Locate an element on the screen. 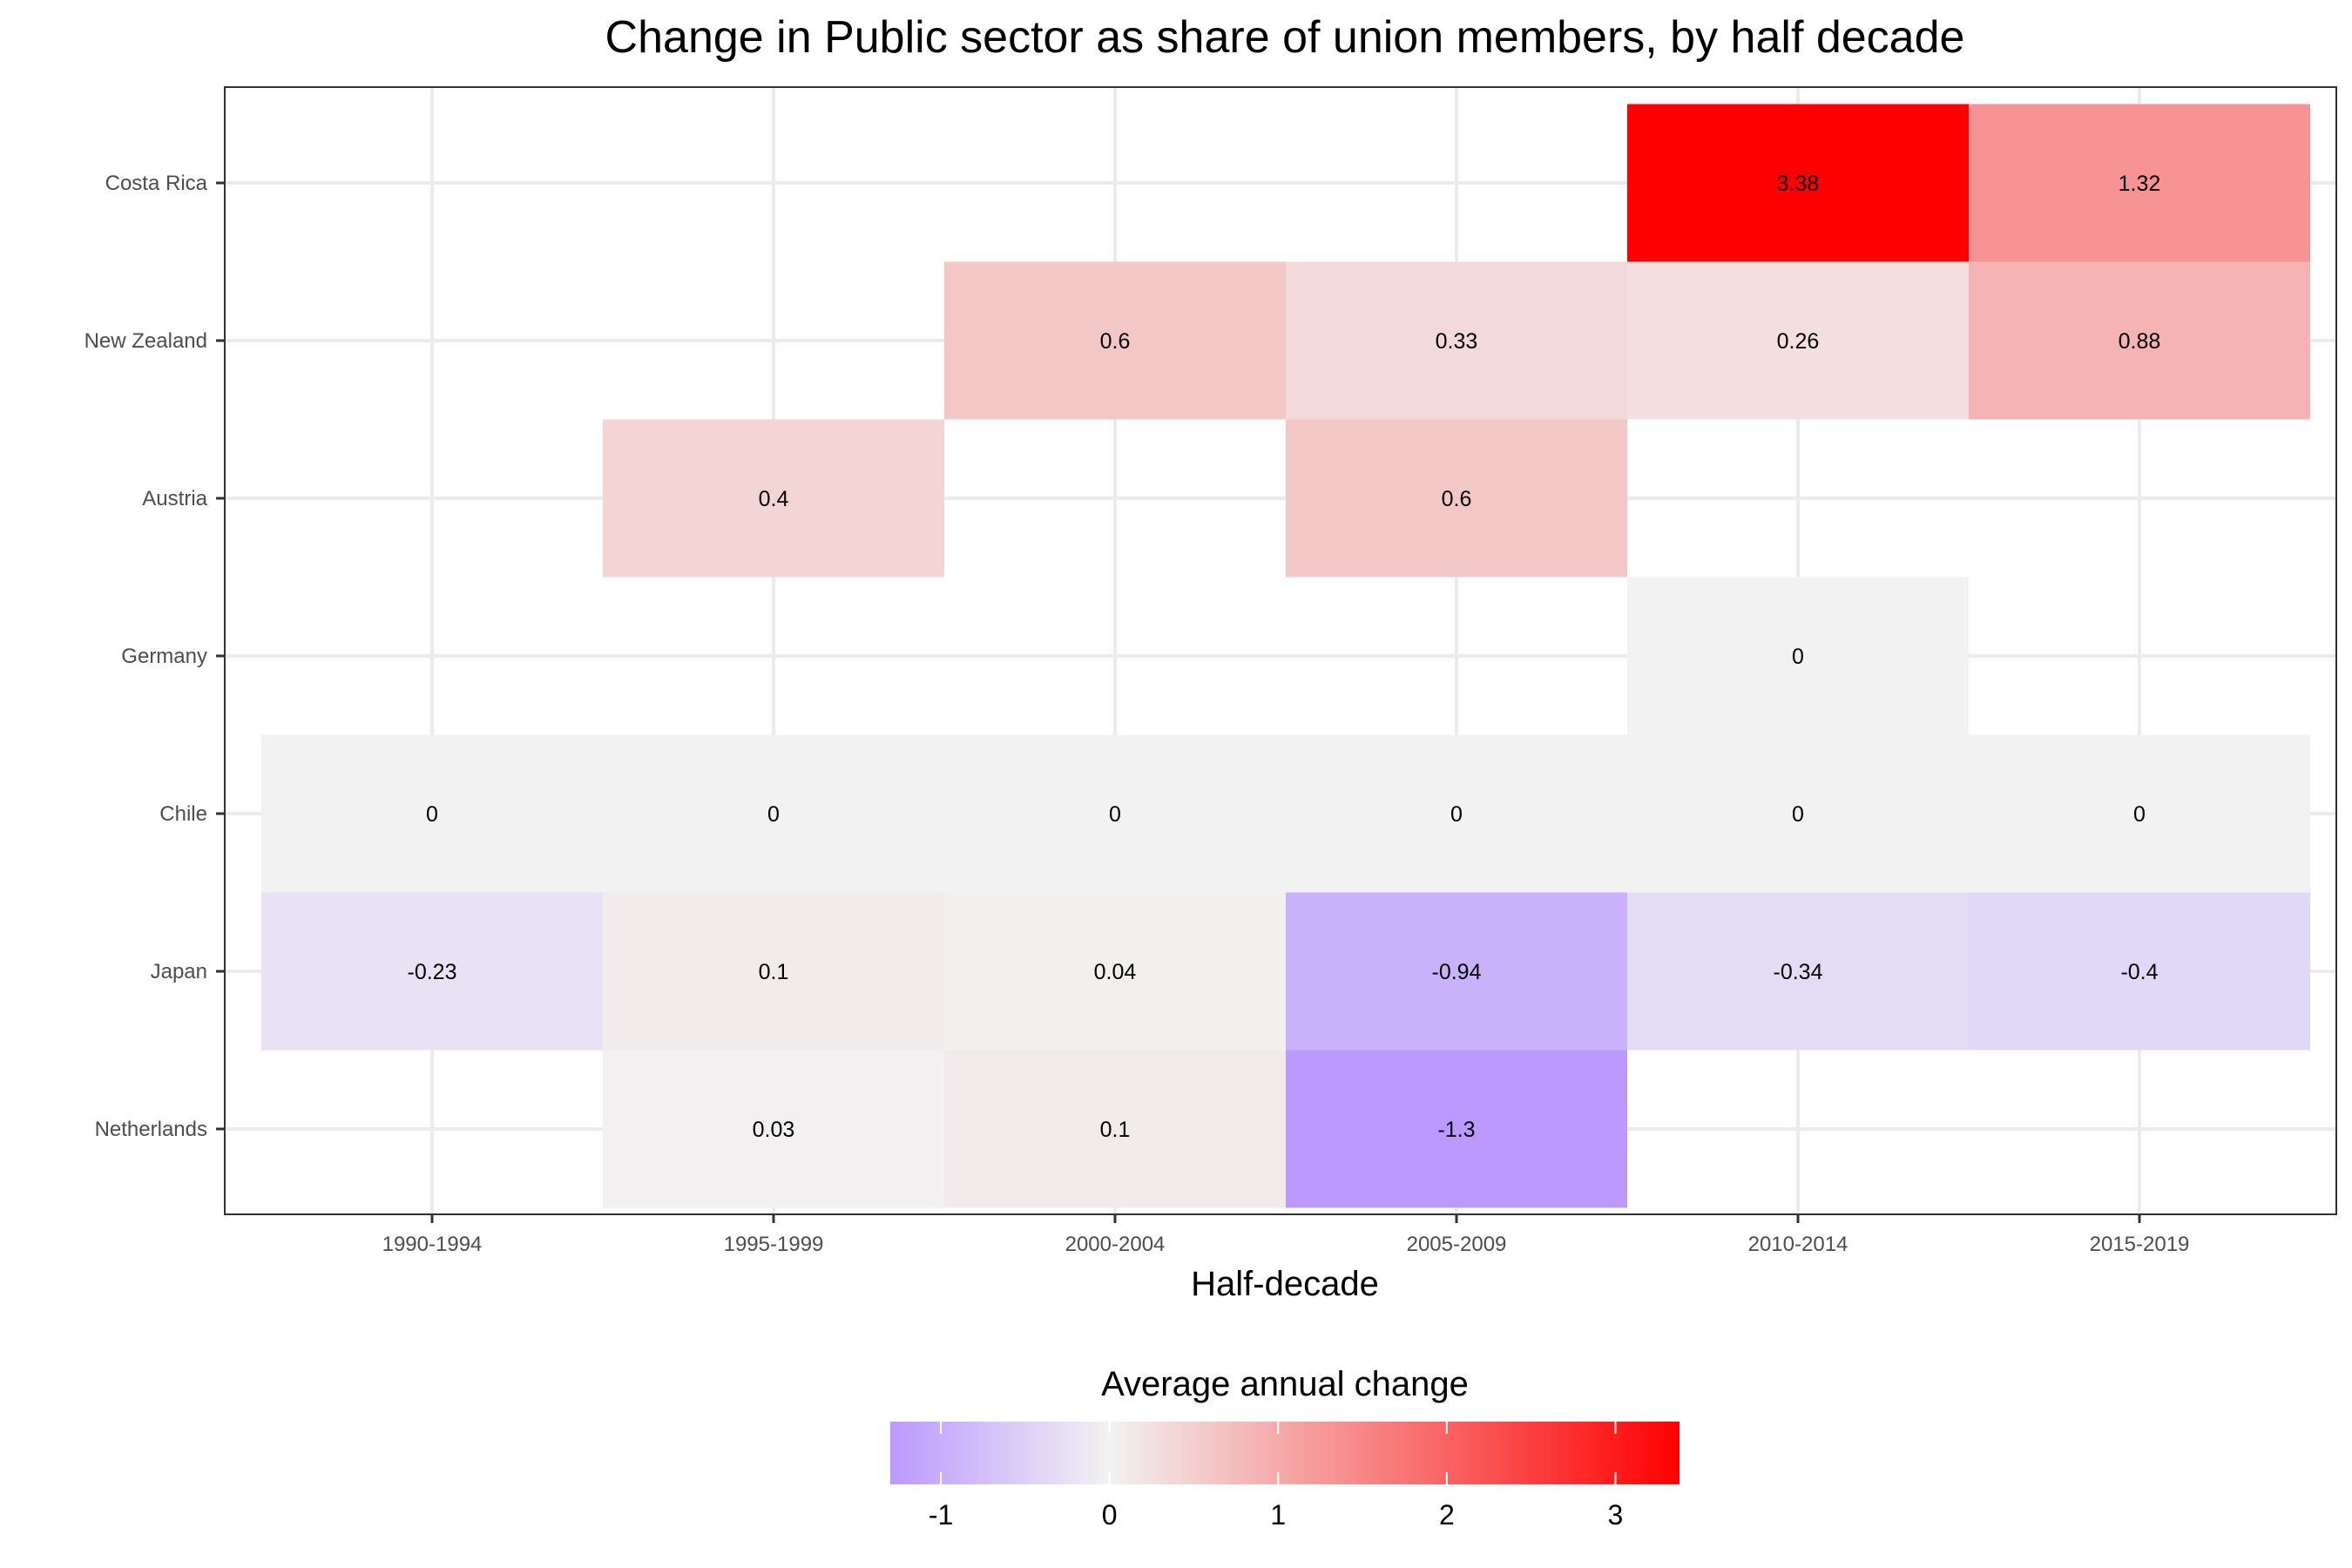  legend-tick-label: 3 is located at coordinates (1616, 1515).